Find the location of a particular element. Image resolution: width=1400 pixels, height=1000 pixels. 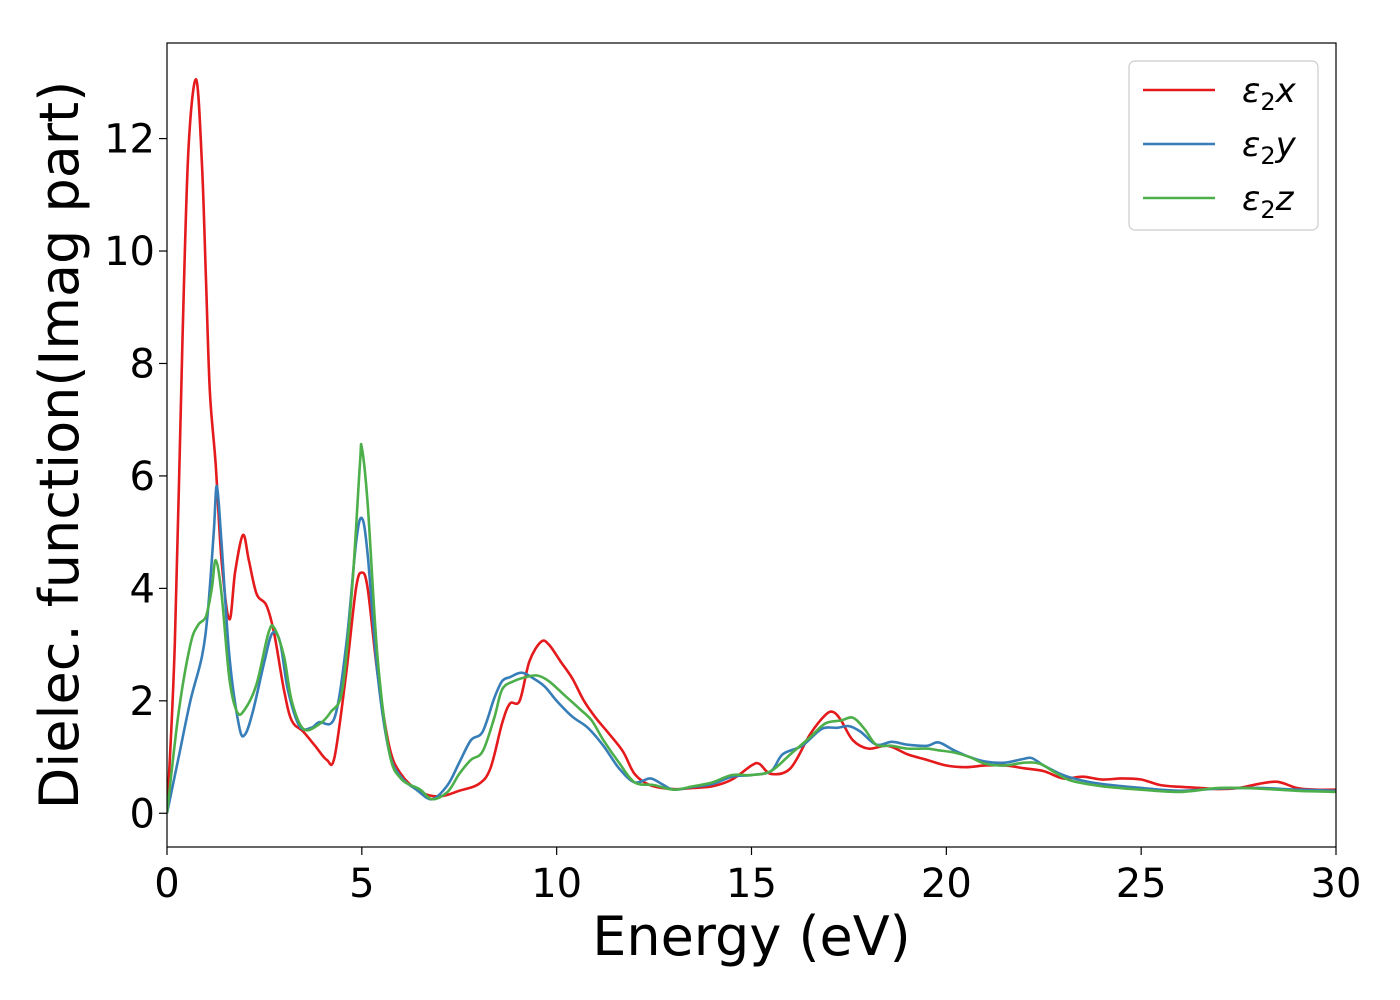

y-axis-label: Dielec. function(Imag part) is located at coordinates (59, 445).